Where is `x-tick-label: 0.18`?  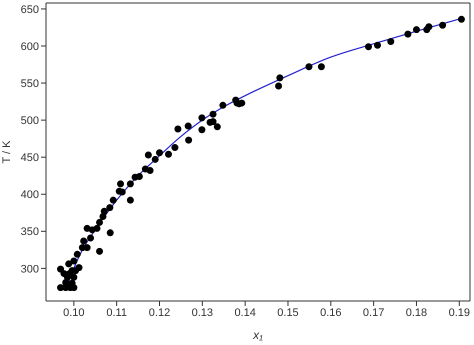 x-tick-label: 0.18 is located at coordinates (417, 312).